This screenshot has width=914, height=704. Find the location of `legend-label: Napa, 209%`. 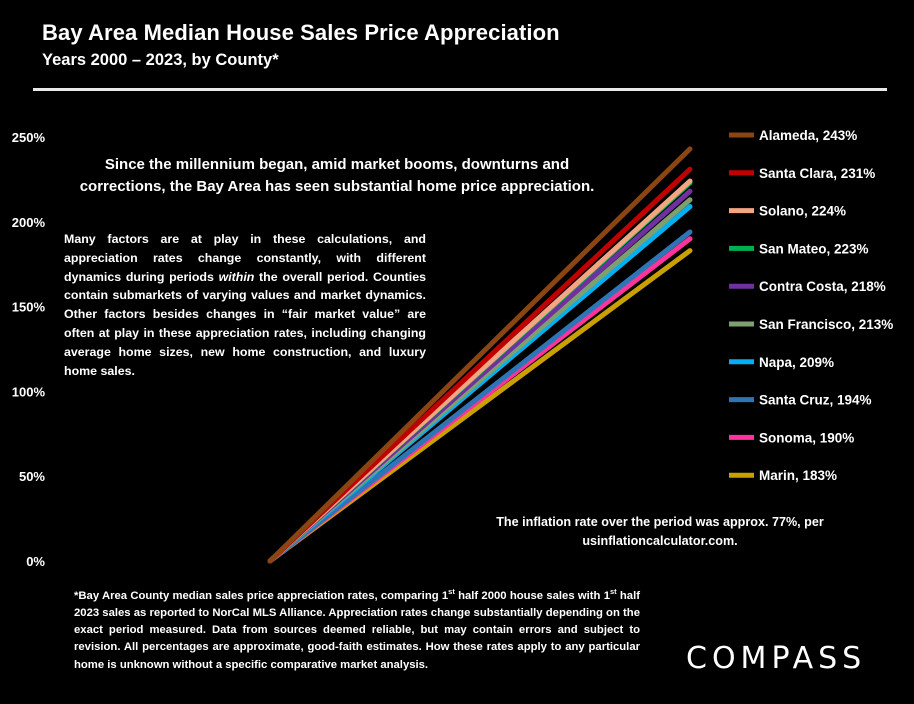

legend-label: Napa, 209% is located at coordinates (796, 362).